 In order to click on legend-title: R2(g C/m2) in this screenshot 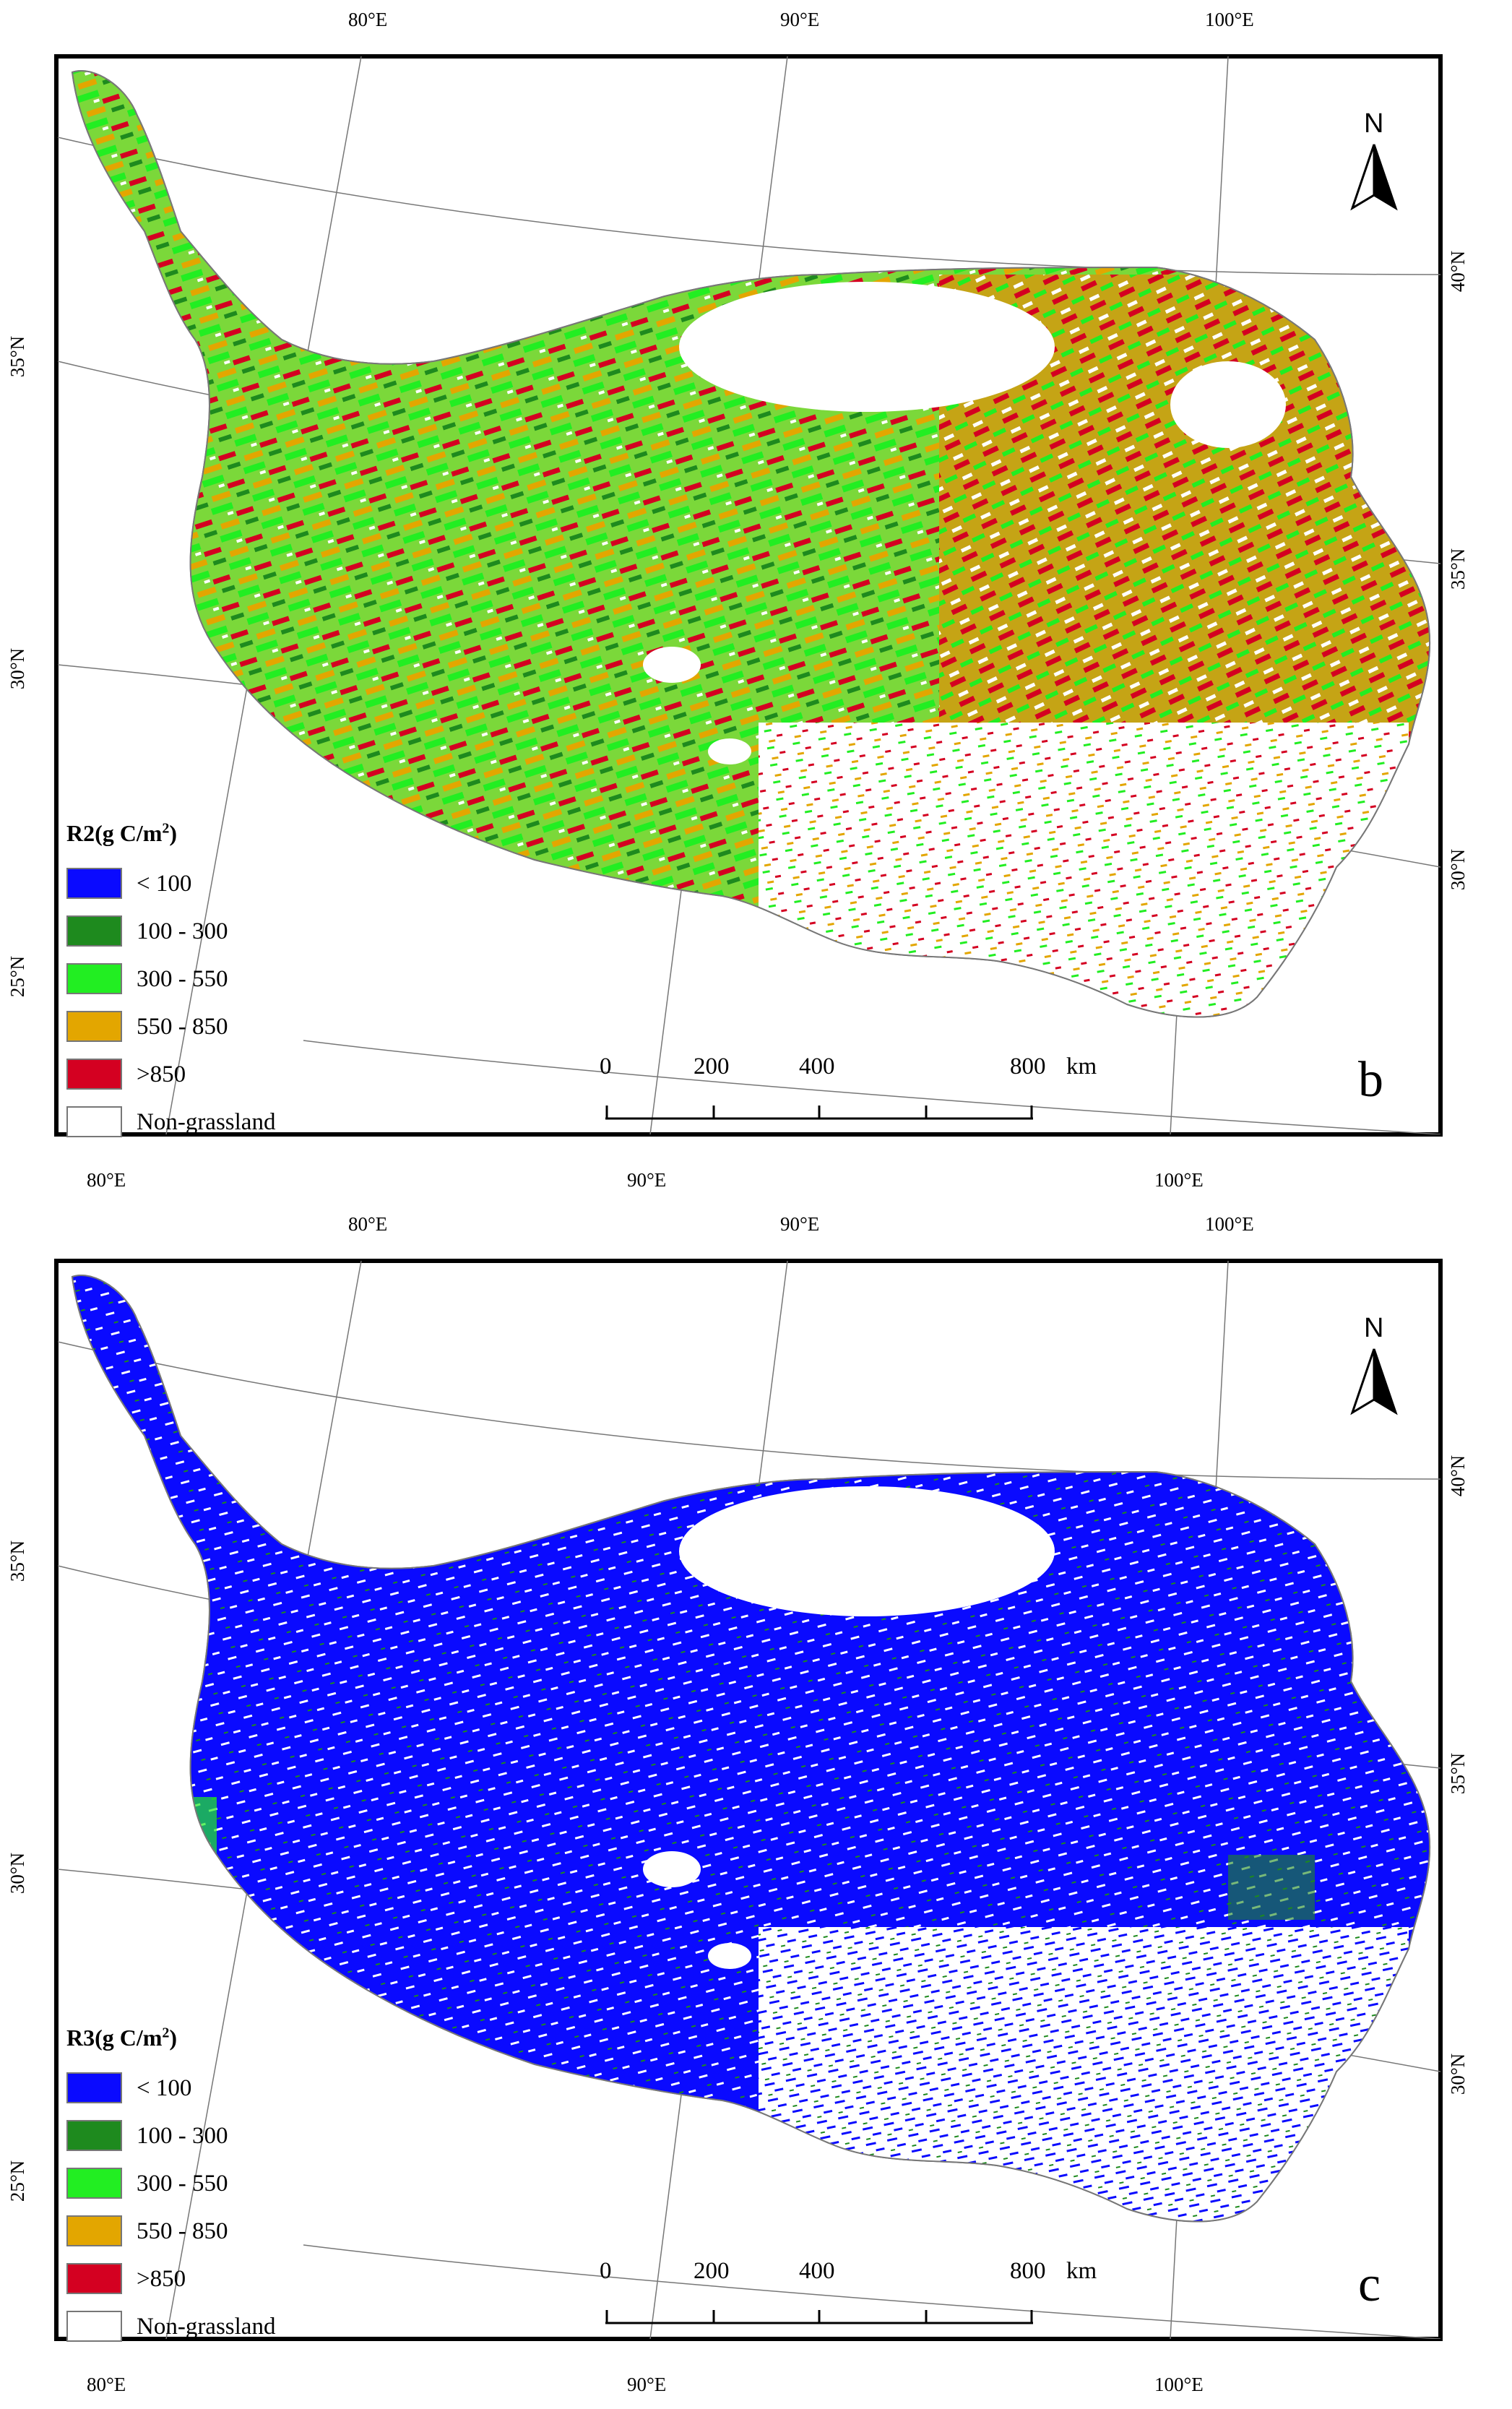, I will do `click(122, 833)`.